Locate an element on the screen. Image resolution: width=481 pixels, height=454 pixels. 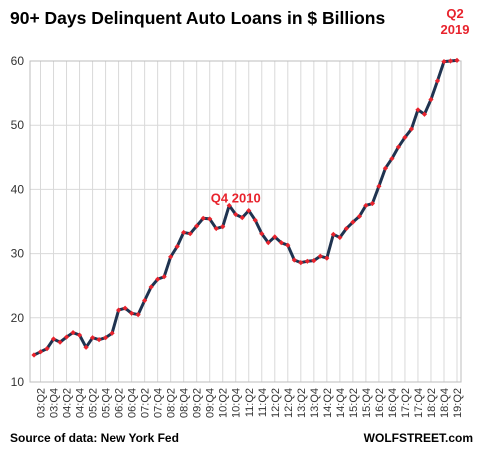
y-tick-label: 20 is located at coordinates (18, 318).